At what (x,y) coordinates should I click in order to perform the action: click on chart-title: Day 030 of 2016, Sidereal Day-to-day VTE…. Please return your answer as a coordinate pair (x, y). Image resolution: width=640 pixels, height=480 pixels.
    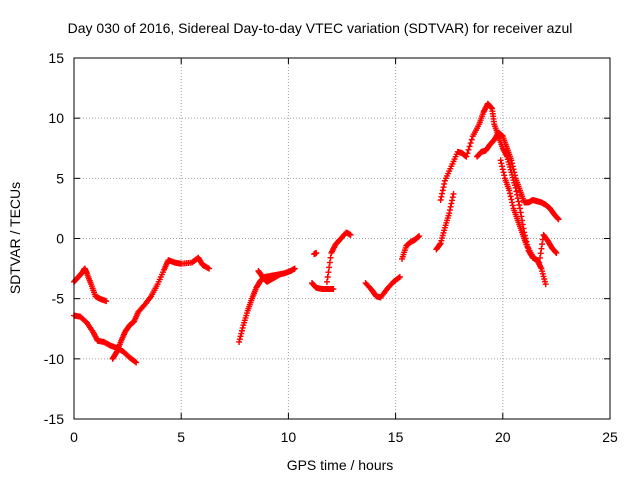
    Looking at the image, I should click on (320, 28).